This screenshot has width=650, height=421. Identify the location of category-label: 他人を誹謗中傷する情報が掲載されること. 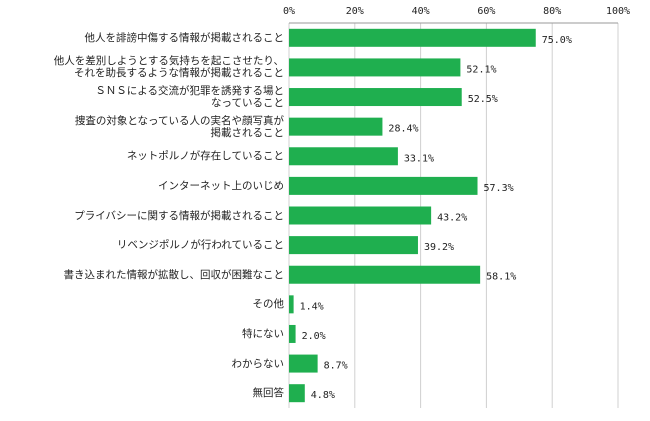
(184, 37).